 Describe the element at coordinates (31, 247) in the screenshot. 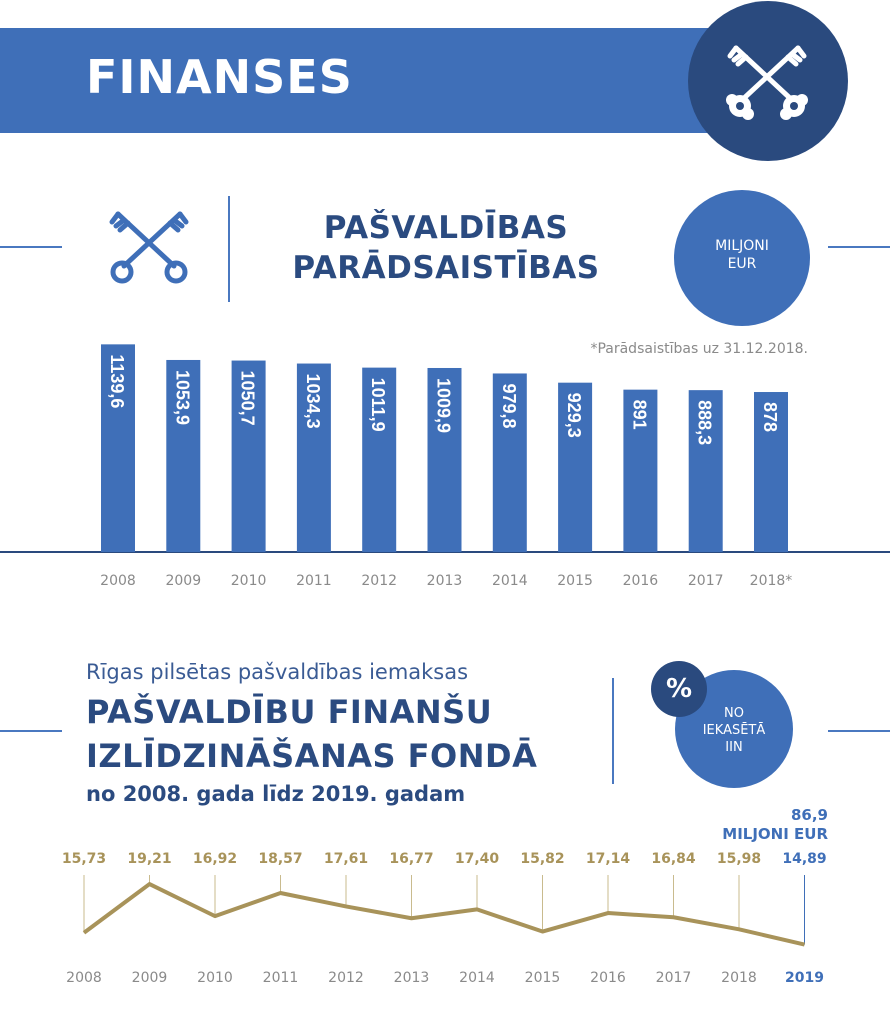

I see `divider-left` at that location.